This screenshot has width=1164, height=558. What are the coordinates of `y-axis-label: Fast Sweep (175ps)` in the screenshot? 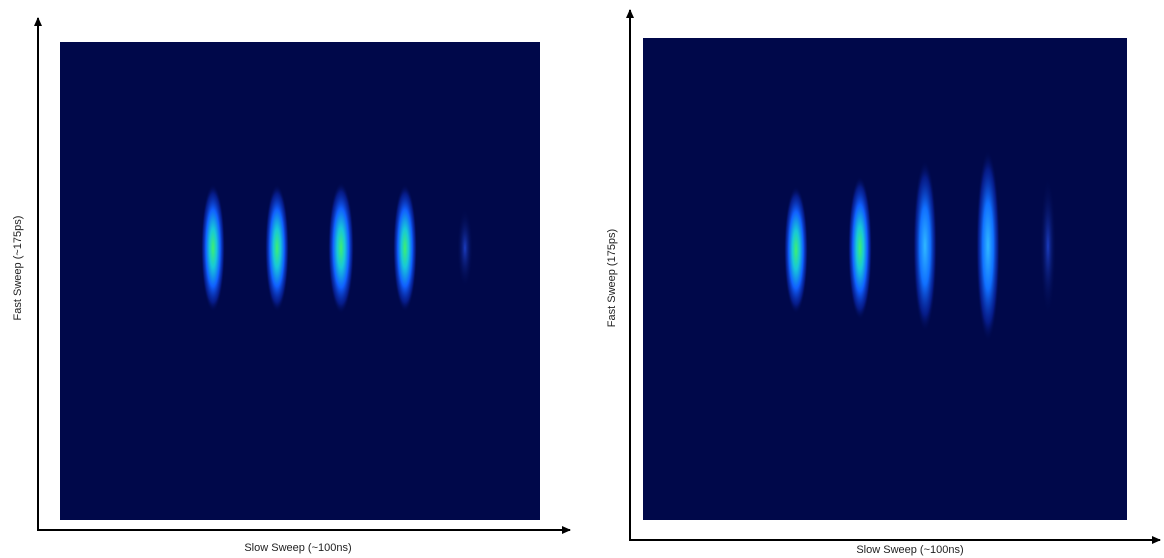 It's located at (612, 278).